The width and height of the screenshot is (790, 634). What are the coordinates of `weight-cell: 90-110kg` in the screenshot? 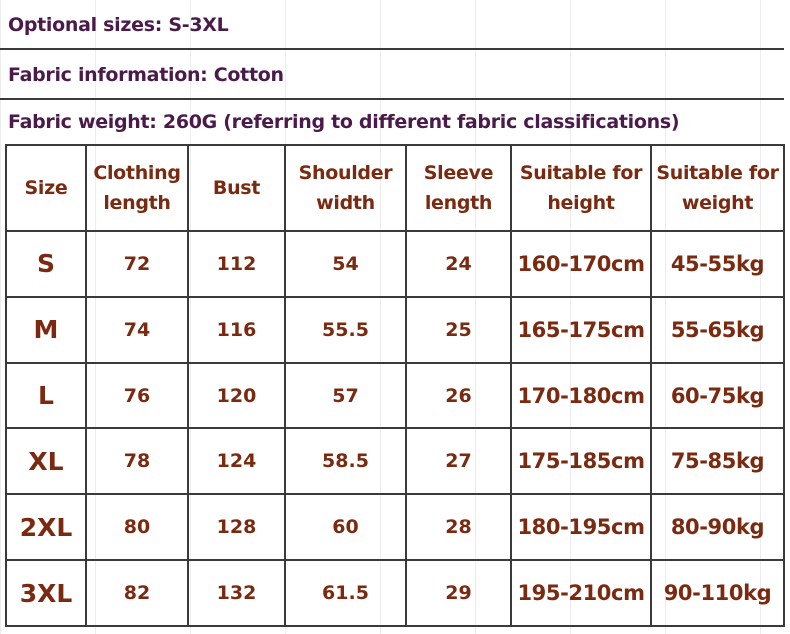 It's located at (717, 593).